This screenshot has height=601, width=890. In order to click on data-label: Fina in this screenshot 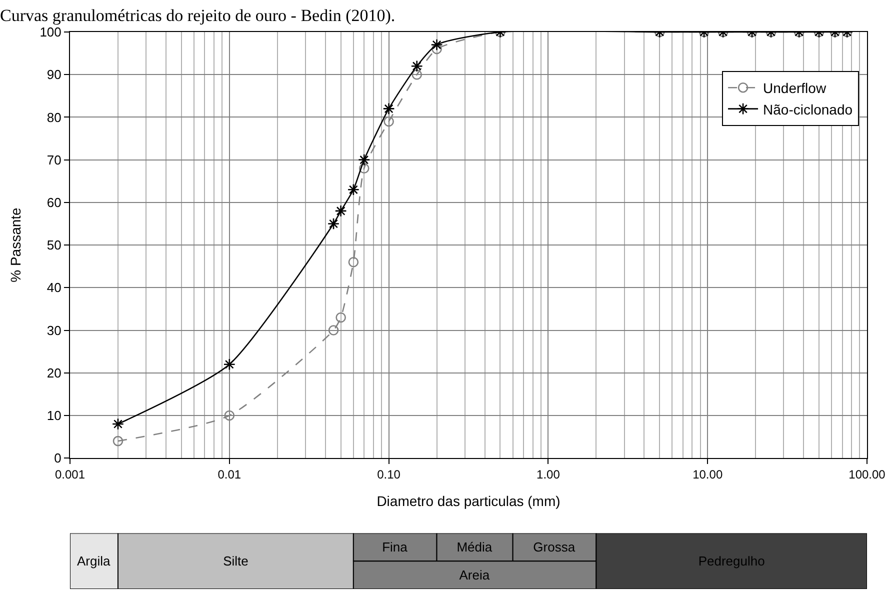, I will do `click(395, 547)`.